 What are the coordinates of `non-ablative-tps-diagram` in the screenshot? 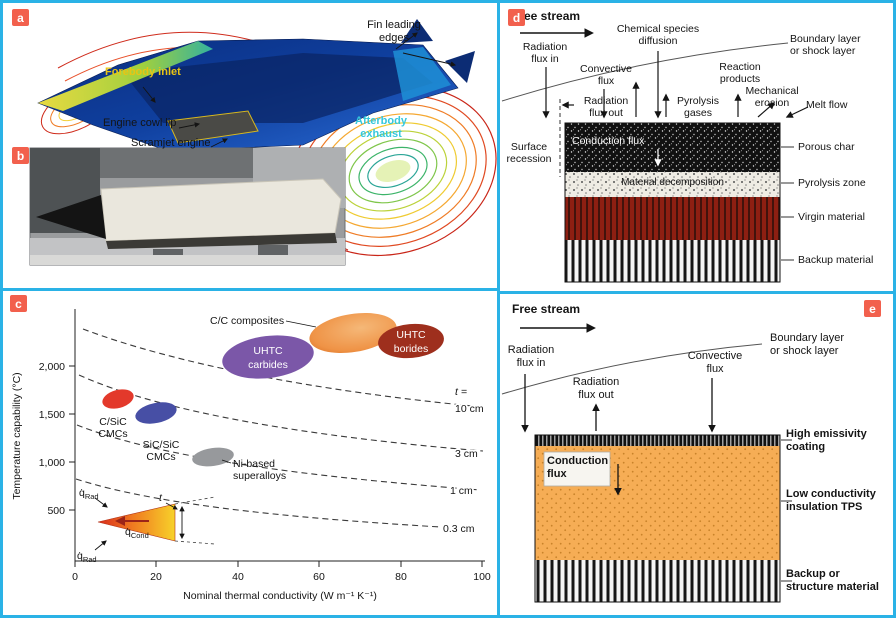 It's located at (646, 463).